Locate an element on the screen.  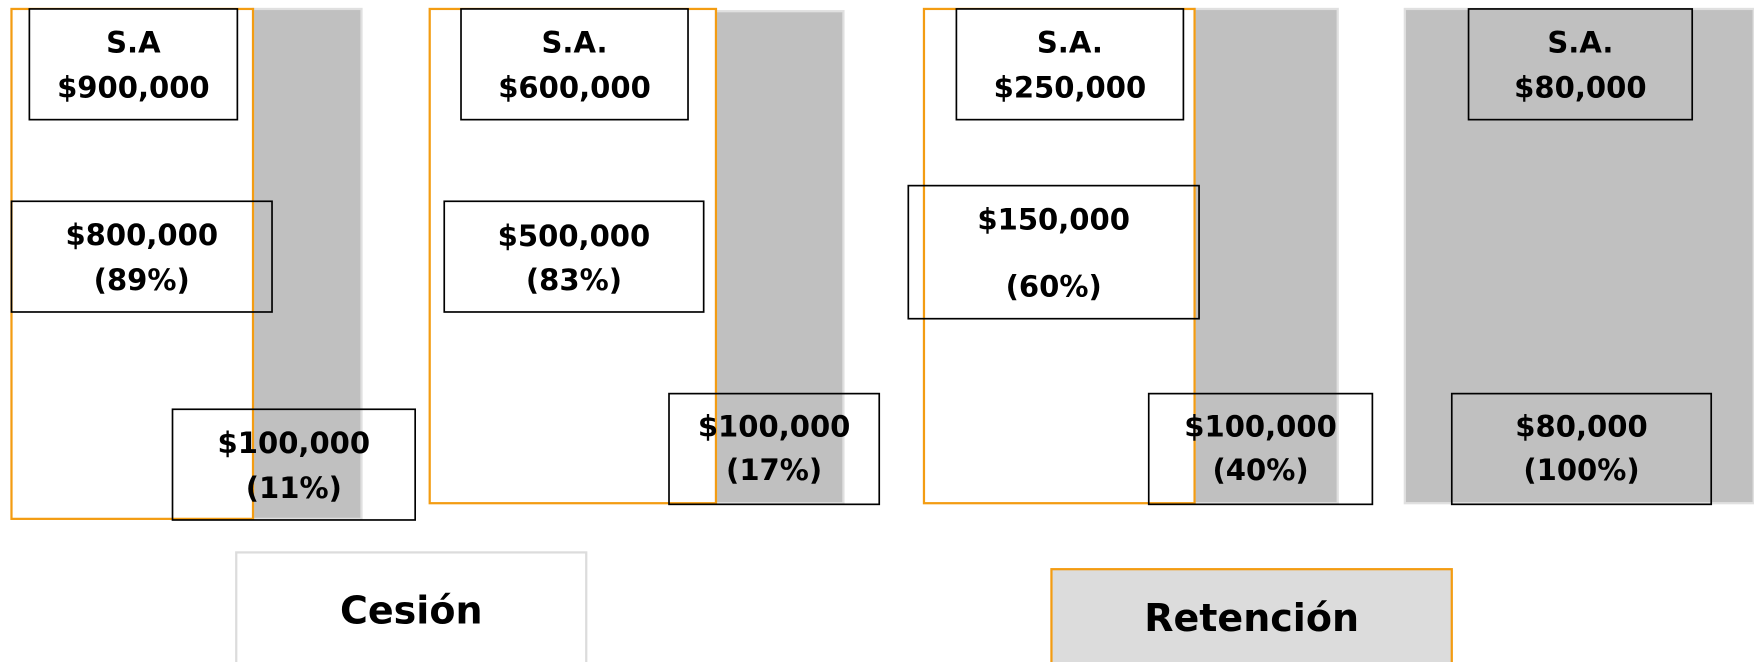
box-text: $150,000 is located at coordinates (1053, 219).